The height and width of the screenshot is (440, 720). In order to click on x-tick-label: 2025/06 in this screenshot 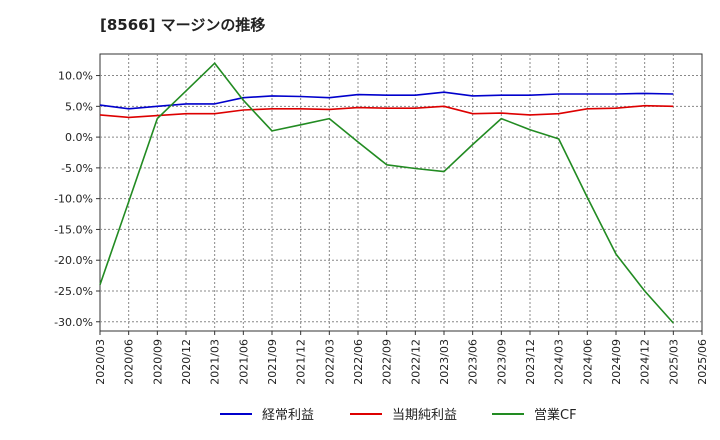, I will do `click(702, 362)`.